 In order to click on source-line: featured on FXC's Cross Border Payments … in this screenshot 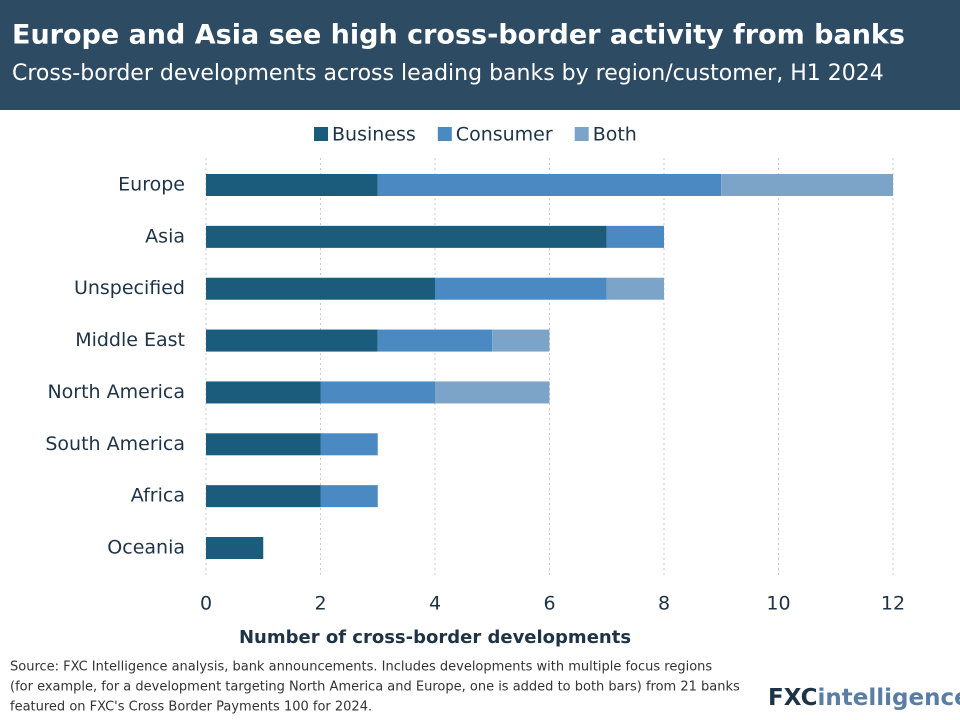, I will do `click(191, 707)`.